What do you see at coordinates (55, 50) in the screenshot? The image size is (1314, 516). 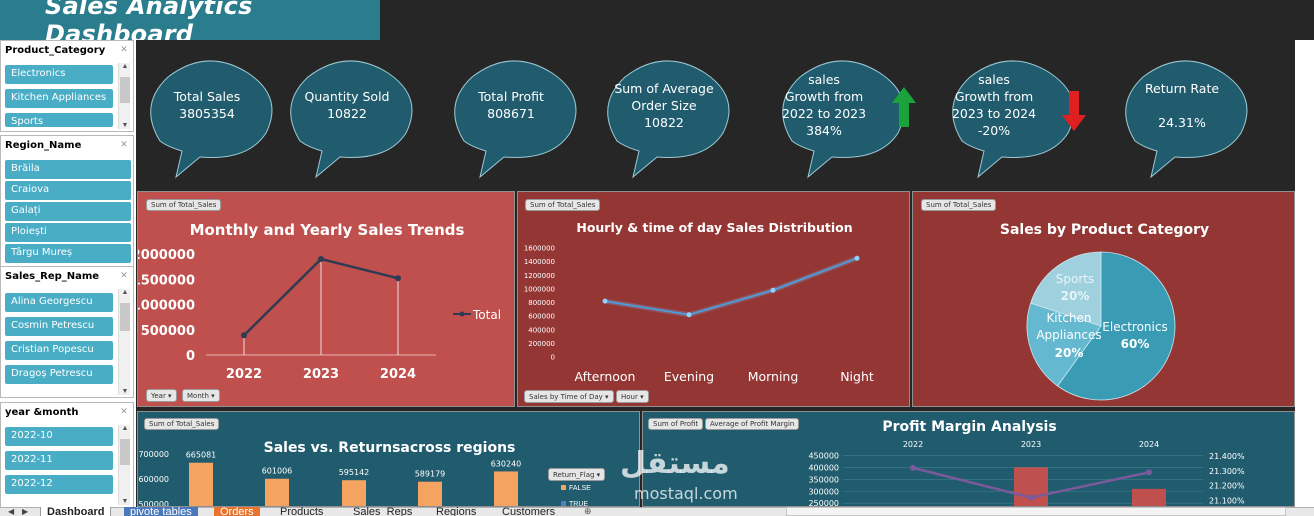 I see `slicer-title: Product_Category` at bounding box center [55, 50].